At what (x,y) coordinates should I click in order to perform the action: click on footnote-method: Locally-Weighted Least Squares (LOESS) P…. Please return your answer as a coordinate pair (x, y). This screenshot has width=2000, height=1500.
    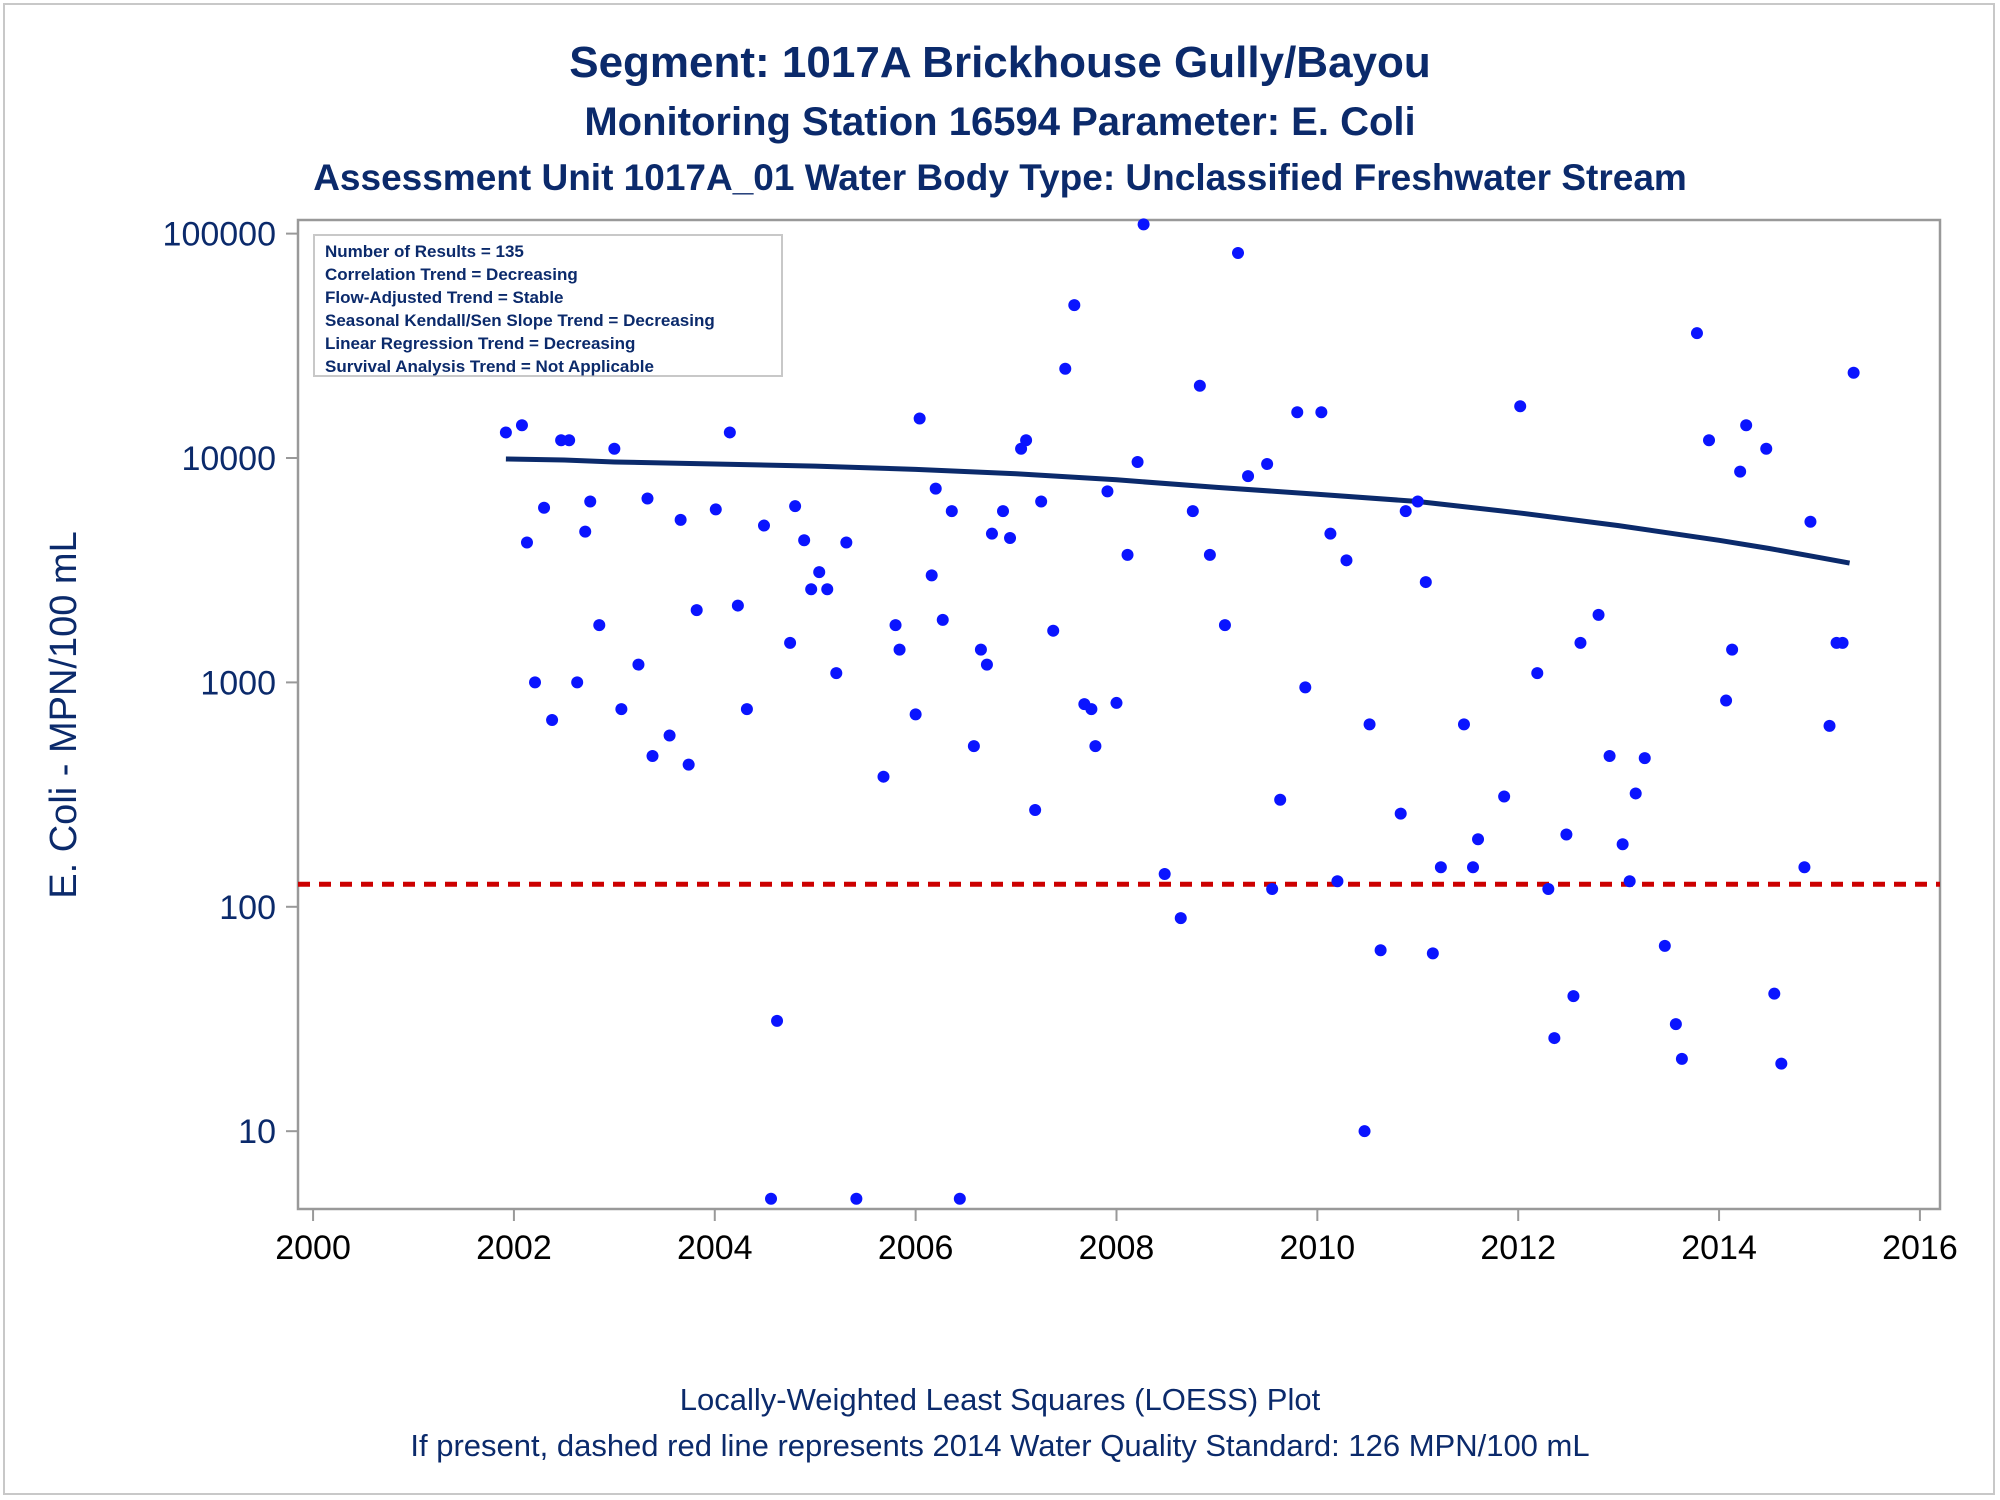
    Looking at the image, I should click on (1000, 1399).